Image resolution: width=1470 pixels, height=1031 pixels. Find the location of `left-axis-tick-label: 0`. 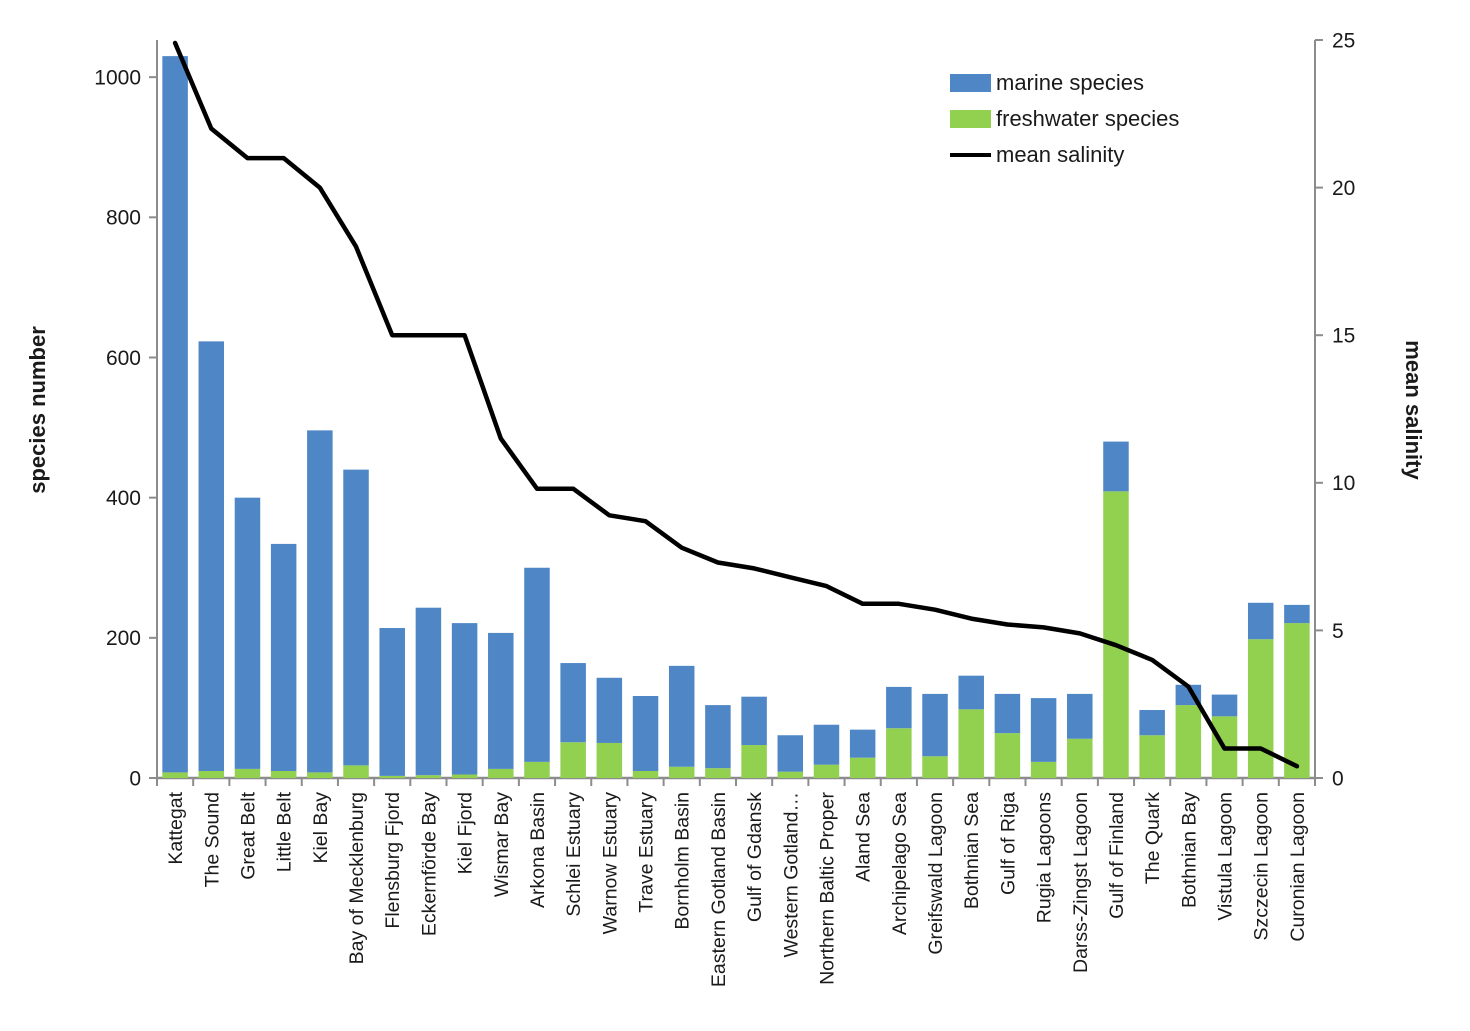

left-axis-tick-label: 0 is located at coordinates (135, 778).